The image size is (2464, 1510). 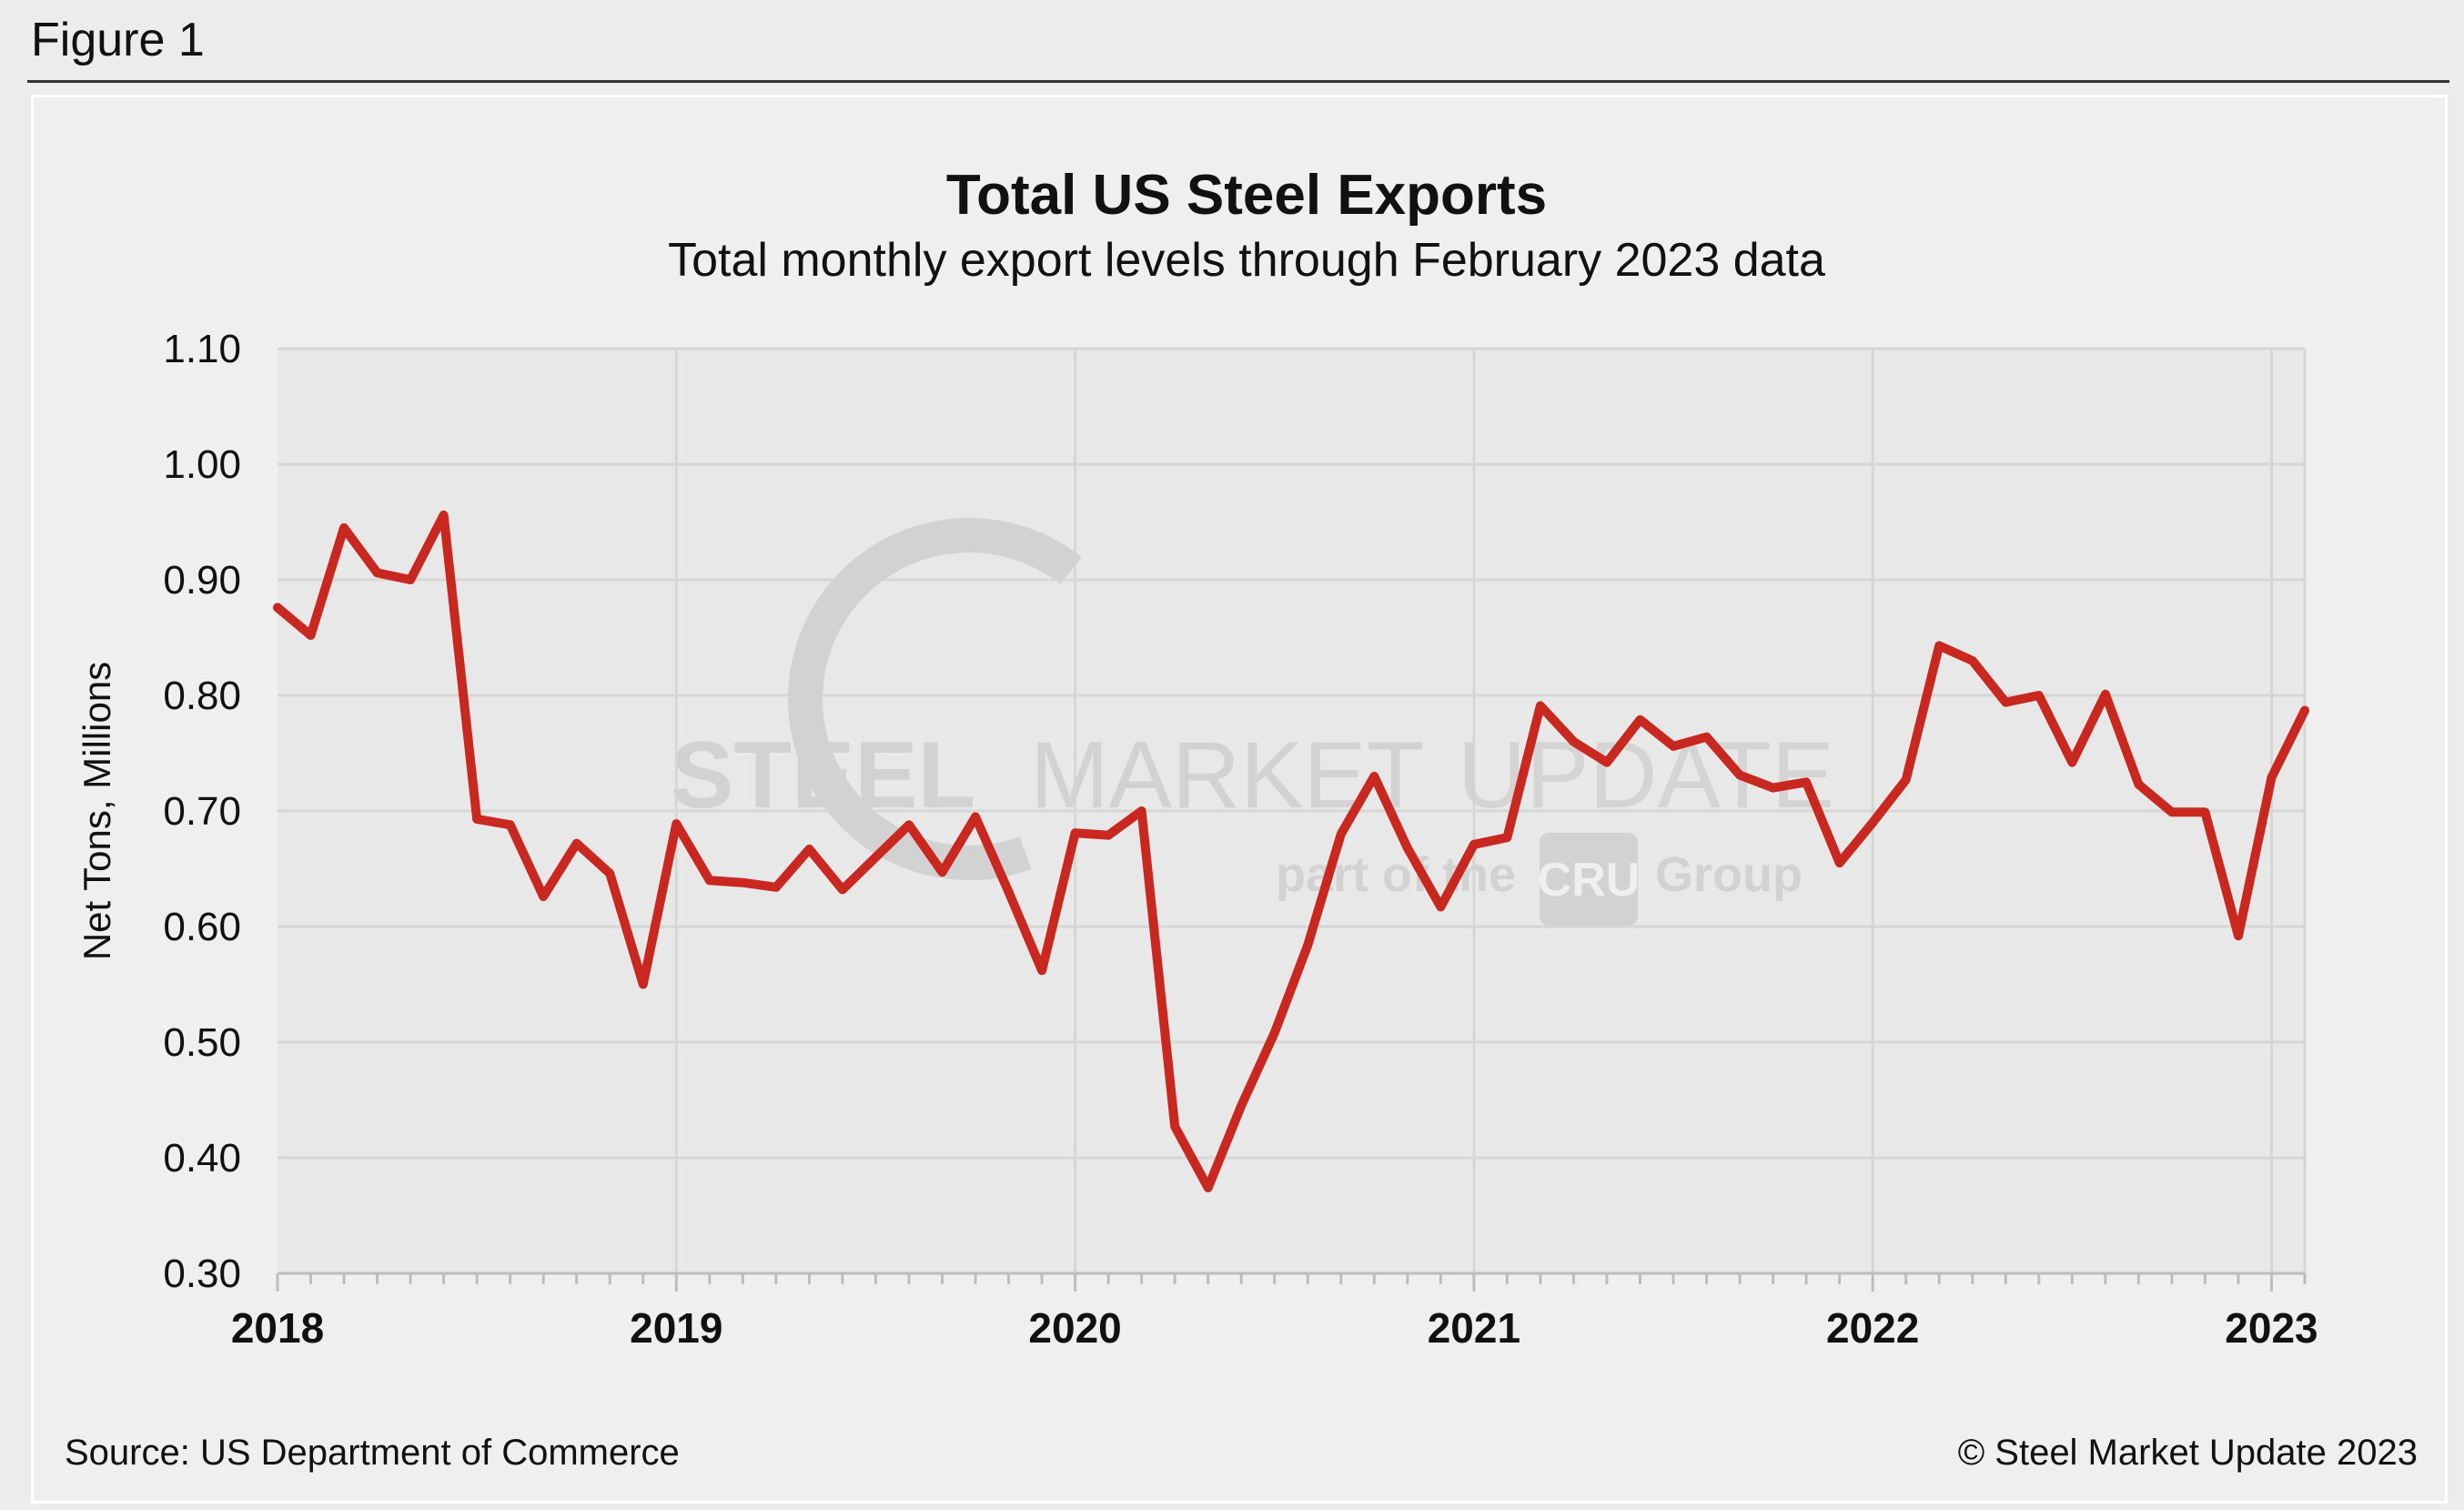 I want to click on figure-label: Figure 1, so click(x=118, y=40).